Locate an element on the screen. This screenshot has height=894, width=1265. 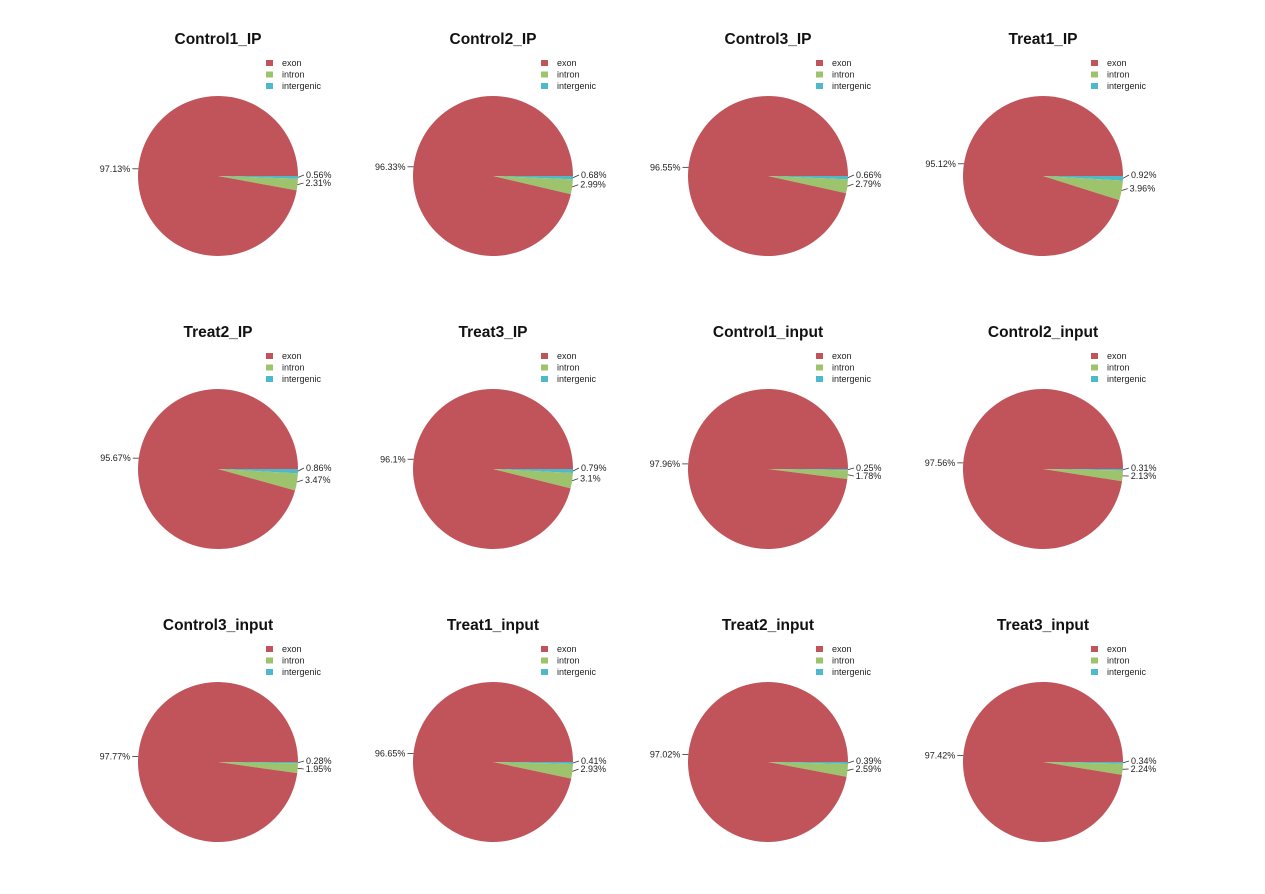
pie-percentage-label: 0.25% is located at coordinates (869, 468).